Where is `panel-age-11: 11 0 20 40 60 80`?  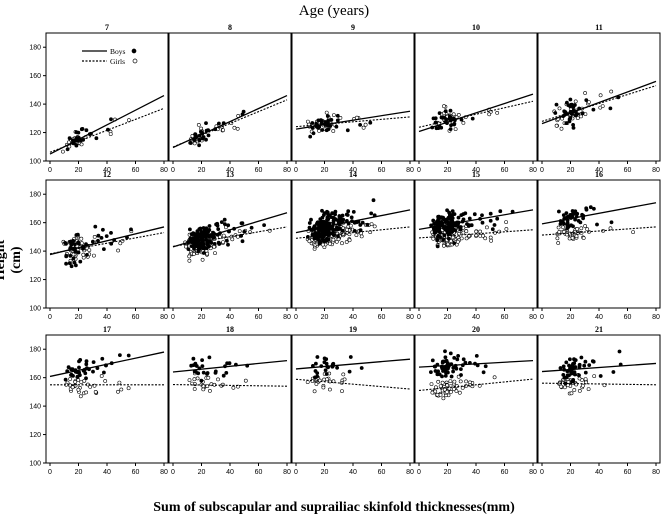
panel-age-11: 11 0 20 40 60 80 is located at coordinates (599, 98).